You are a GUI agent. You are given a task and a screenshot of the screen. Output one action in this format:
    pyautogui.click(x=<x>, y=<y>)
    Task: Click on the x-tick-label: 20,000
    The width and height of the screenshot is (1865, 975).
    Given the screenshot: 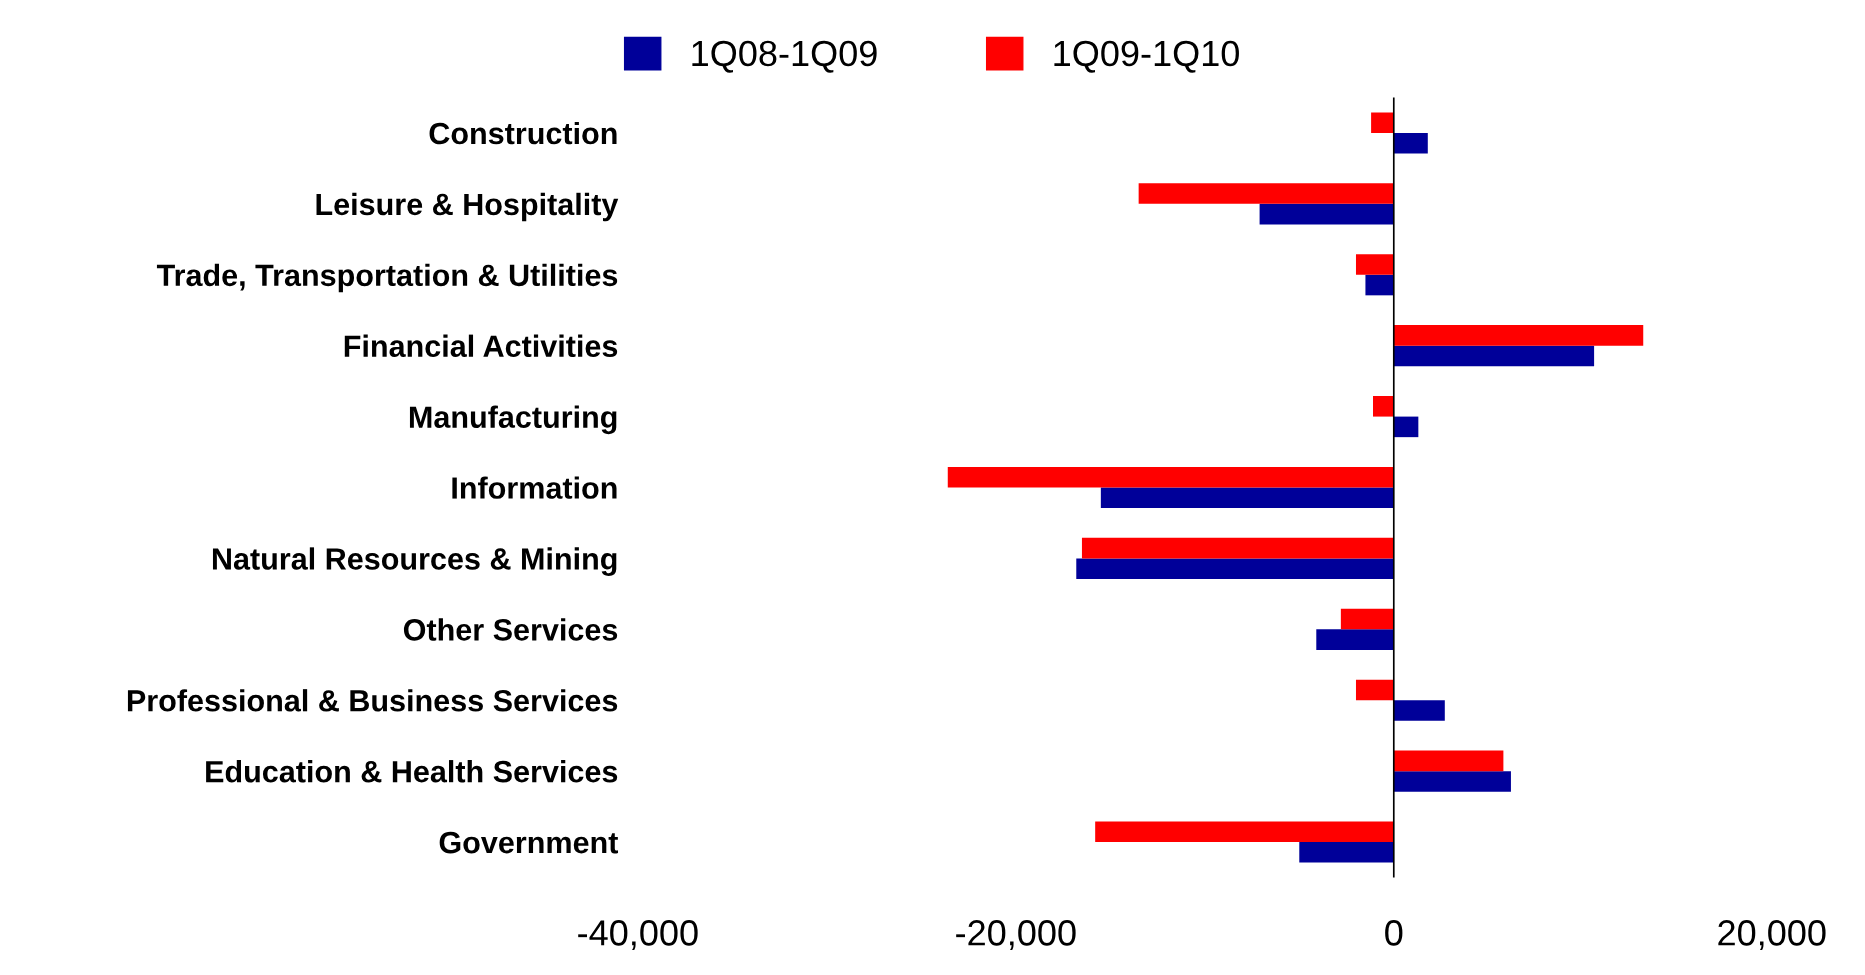 What is the action you would take?
    pyautogui.click(x=1772, y=935)
    